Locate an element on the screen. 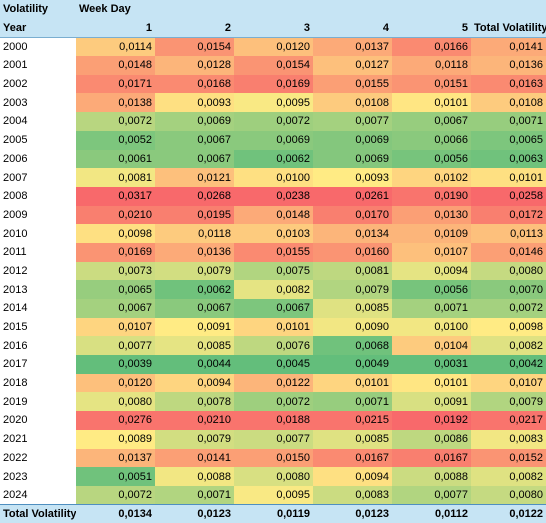  value-cell: 0,0268 is located at coordinates (194, 196).